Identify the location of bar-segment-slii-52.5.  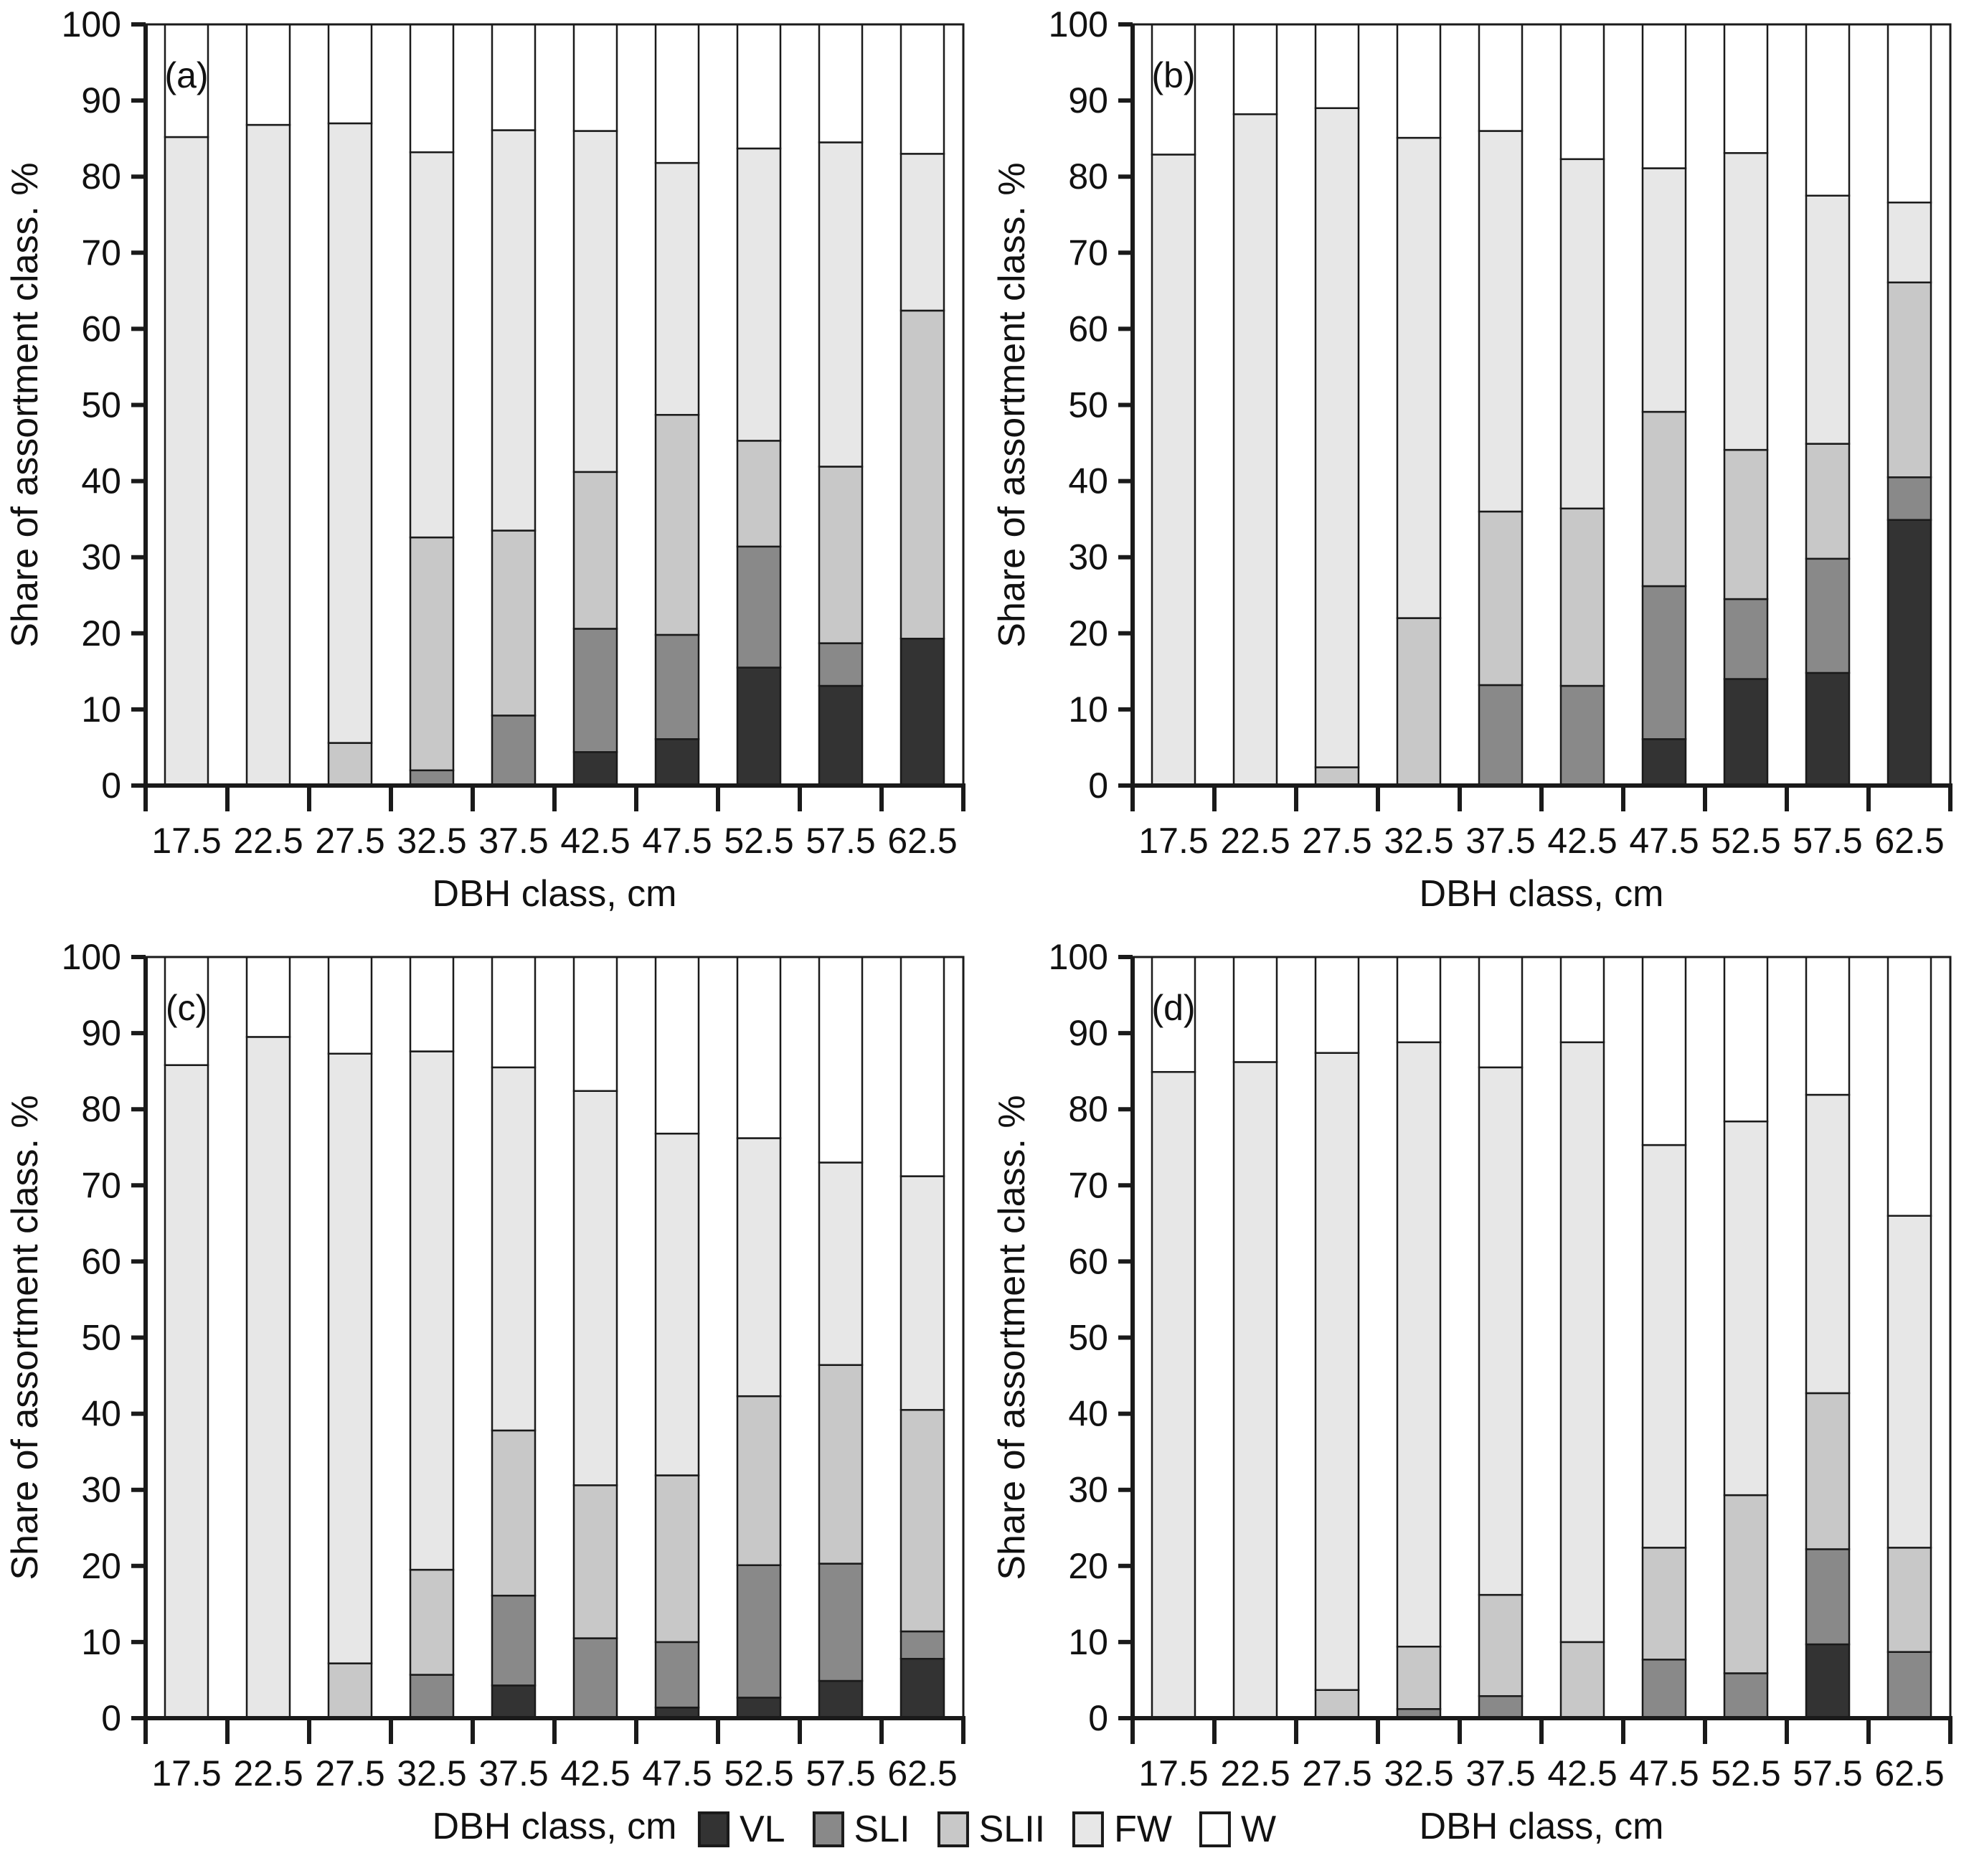
(1746, 1584).